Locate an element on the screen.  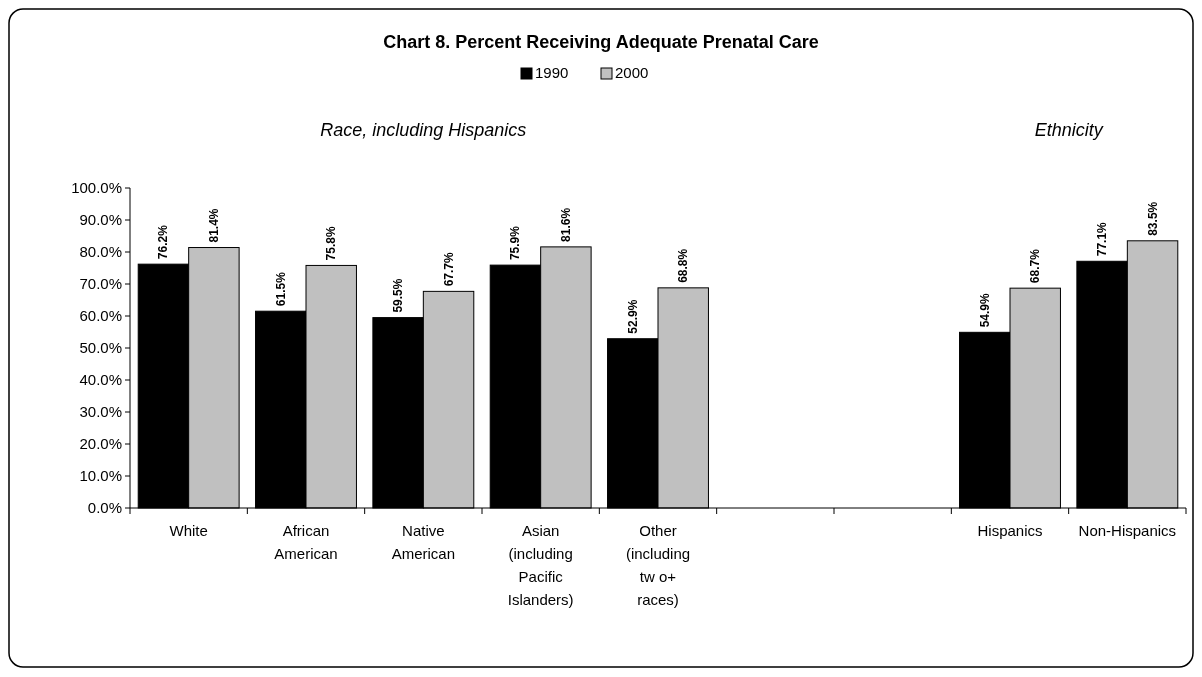
data-label: 81.6% is located at coordinates (565, 224).